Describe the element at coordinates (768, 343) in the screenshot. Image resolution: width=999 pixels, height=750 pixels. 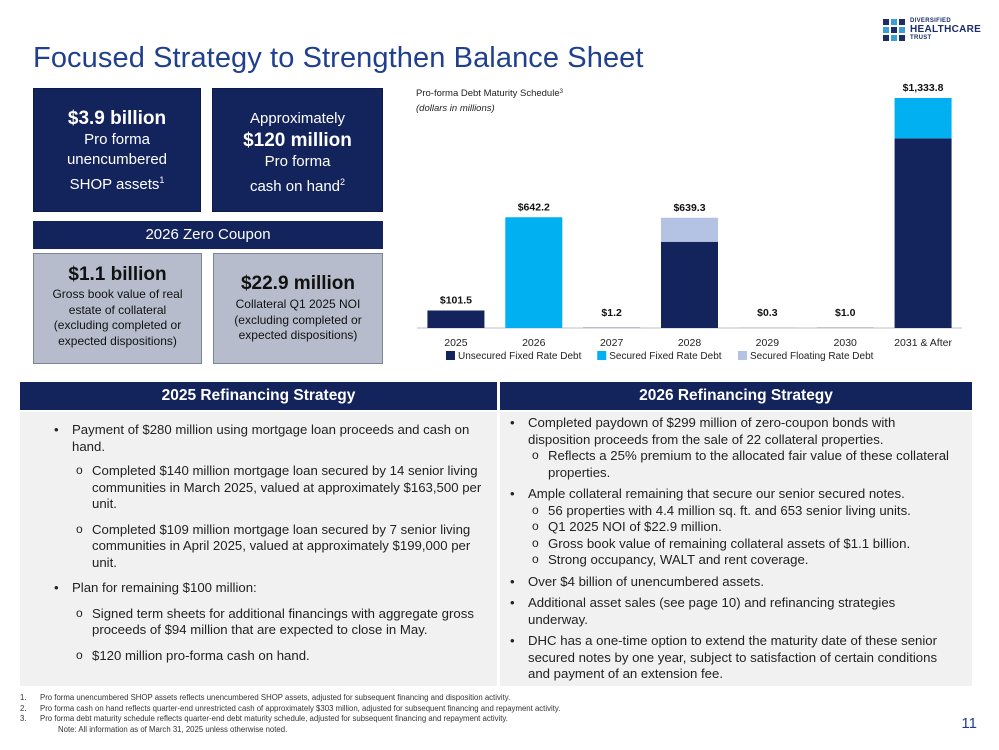
I see `x-tick-label: 2029` at that location.